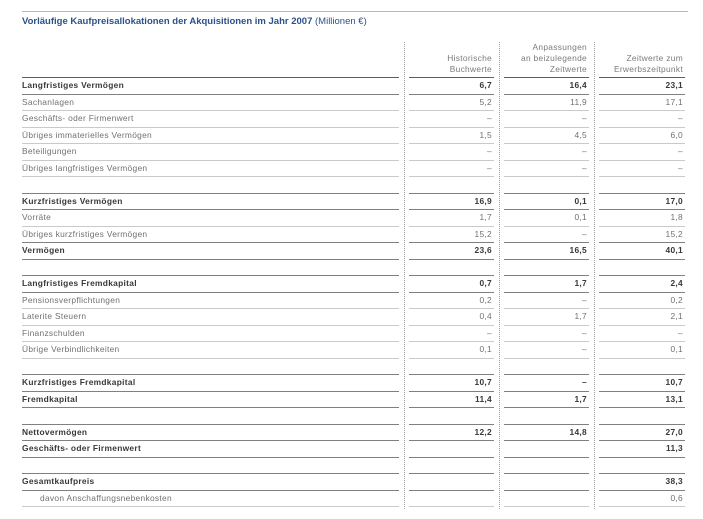  I want to click on cell-historische-buchwerte: 5,2, so click(451, 103).